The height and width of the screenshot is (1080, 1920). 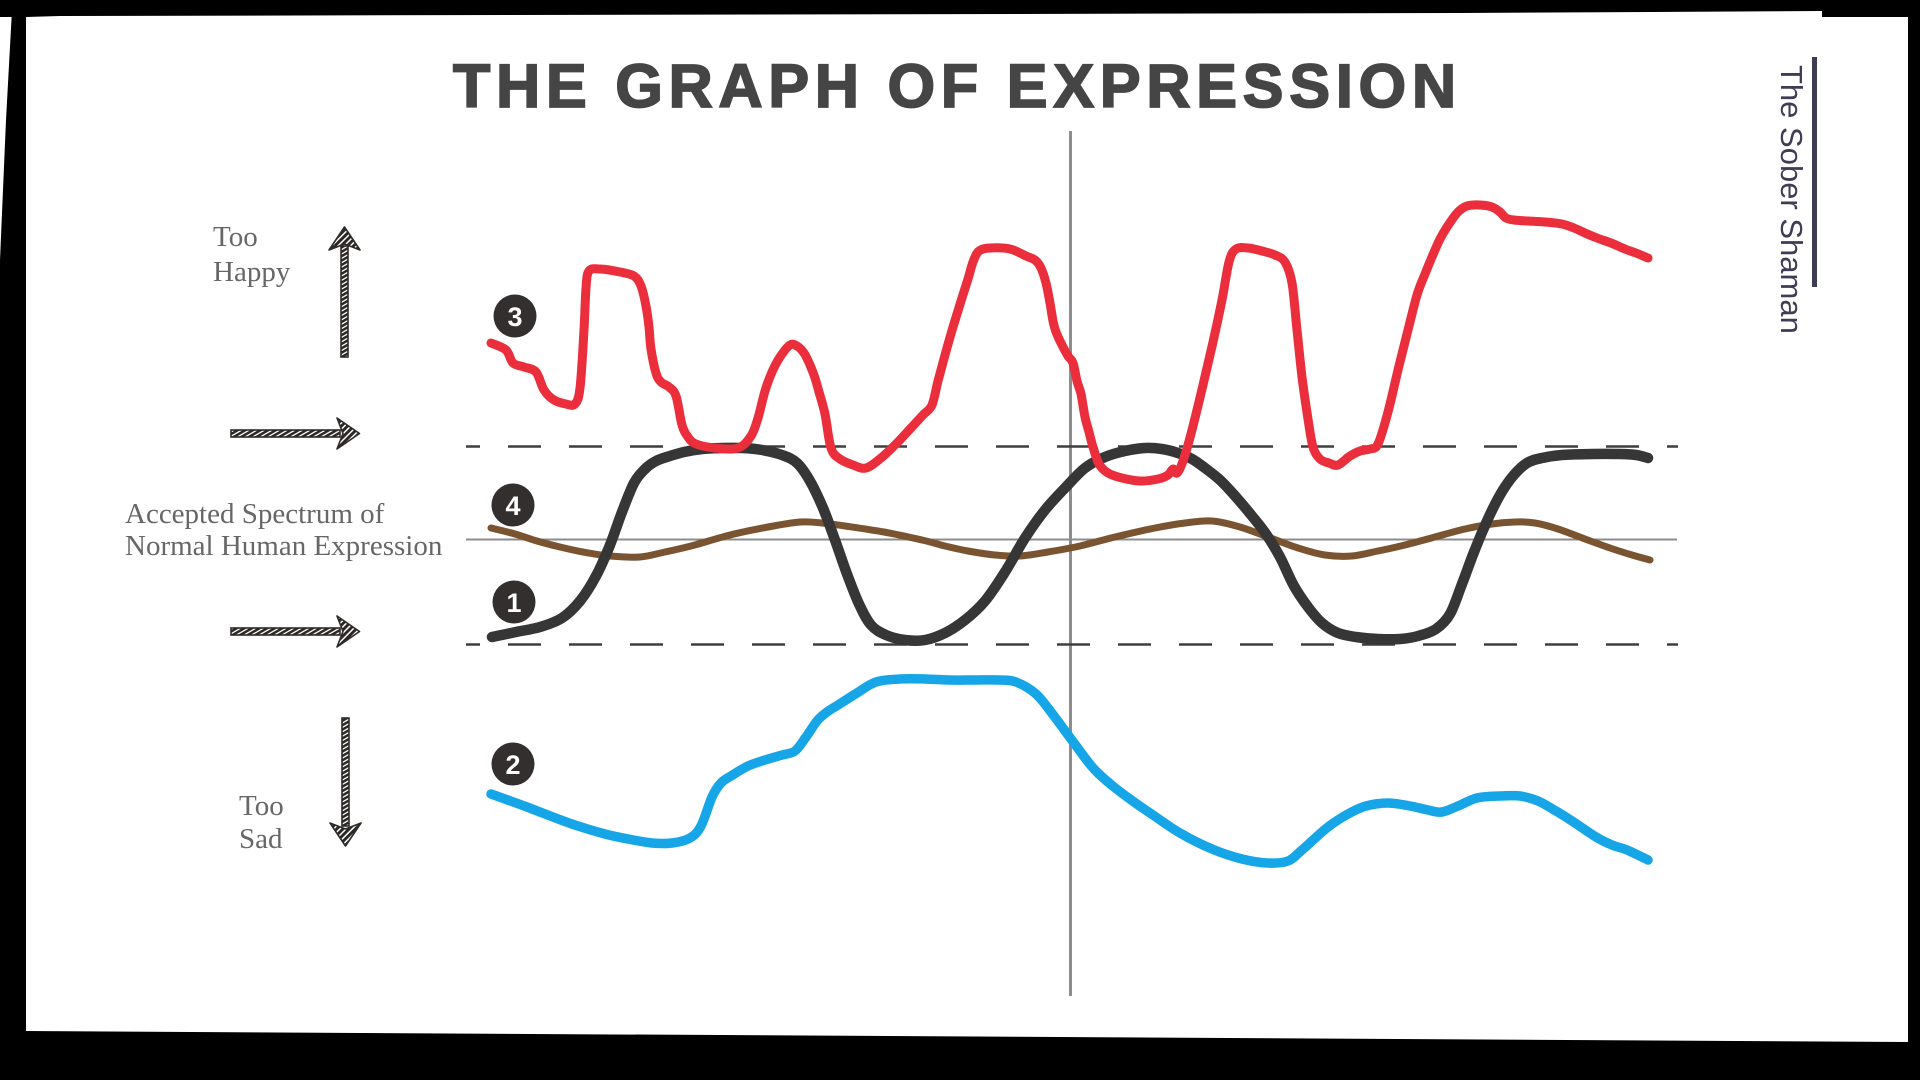 I want to click on svg-text: Sad, so click(x=261, y=839).